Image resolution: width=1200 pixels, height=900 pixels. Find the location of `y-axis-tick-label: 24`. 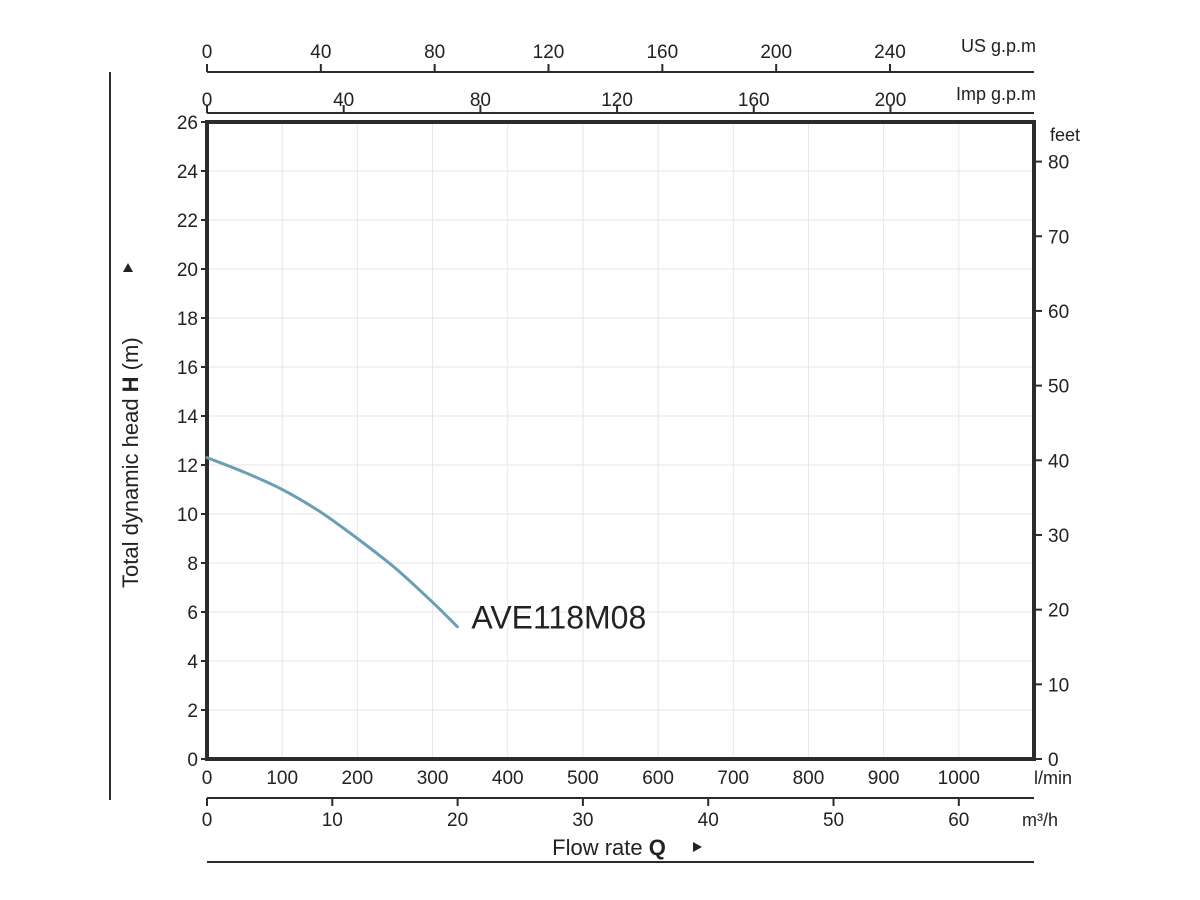

y-axis-tick-label: 24 is located at coordinates (188, 172).